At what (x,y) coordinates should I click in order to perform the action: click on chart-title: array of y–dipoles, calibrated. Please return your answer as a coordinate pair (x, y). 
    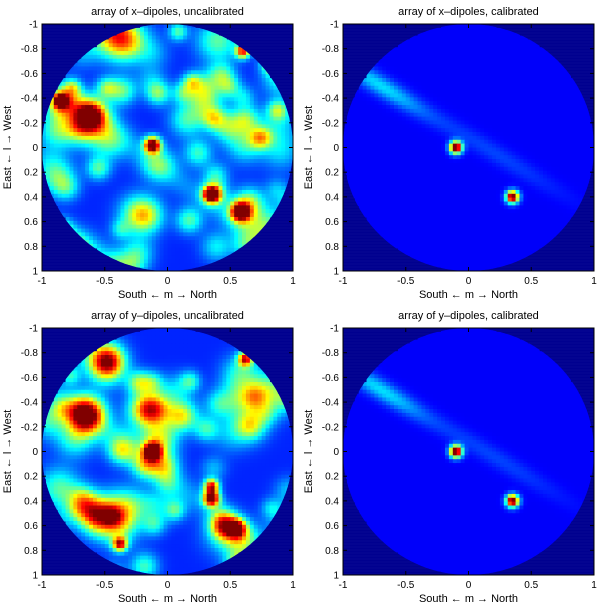
    Looking at the image, I should click on (468, 316).